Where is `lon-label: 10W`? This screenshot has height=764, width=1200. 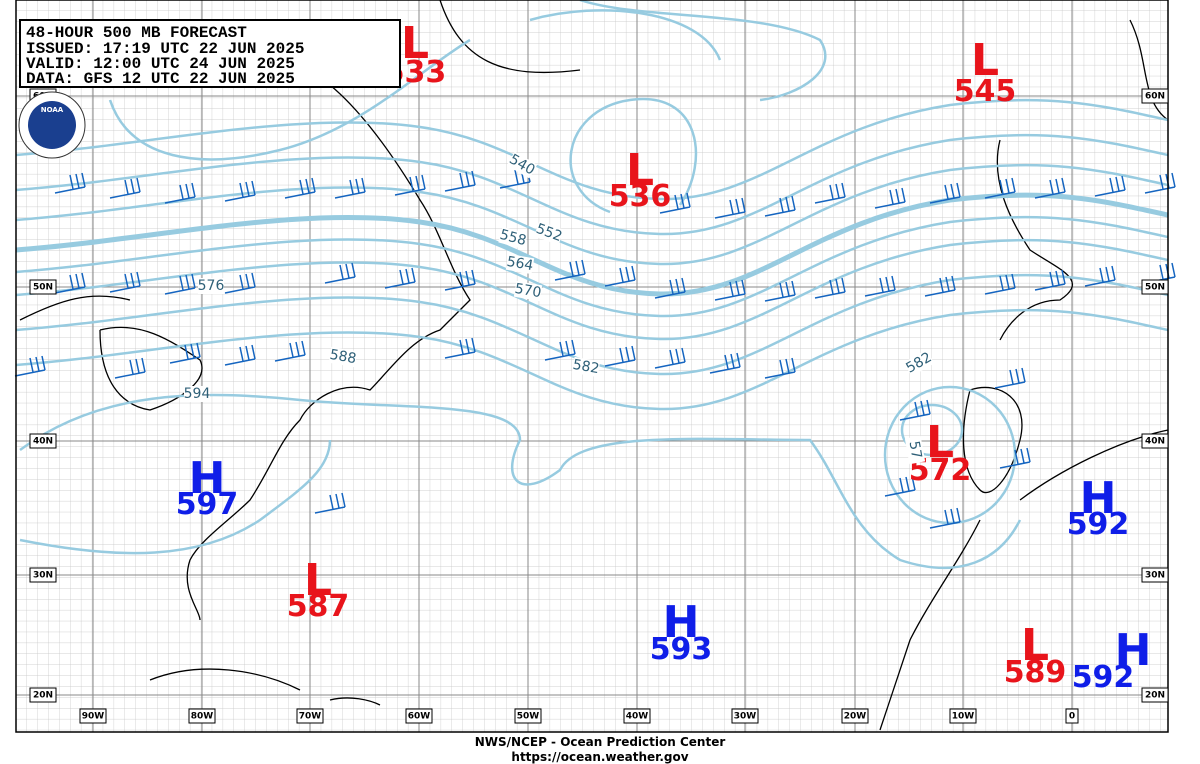 lon-label: 10W is located at coordinates (963, 717).